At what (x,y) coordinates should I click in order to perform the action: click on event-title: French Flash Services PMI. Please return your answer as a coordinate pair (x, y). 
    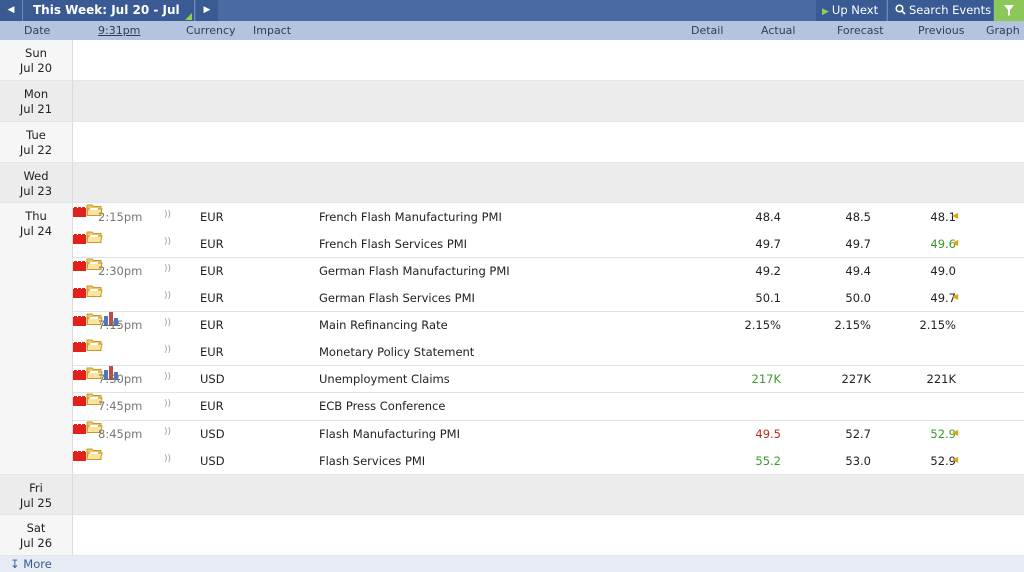
    Looking at the image, I should click on (393, 244).